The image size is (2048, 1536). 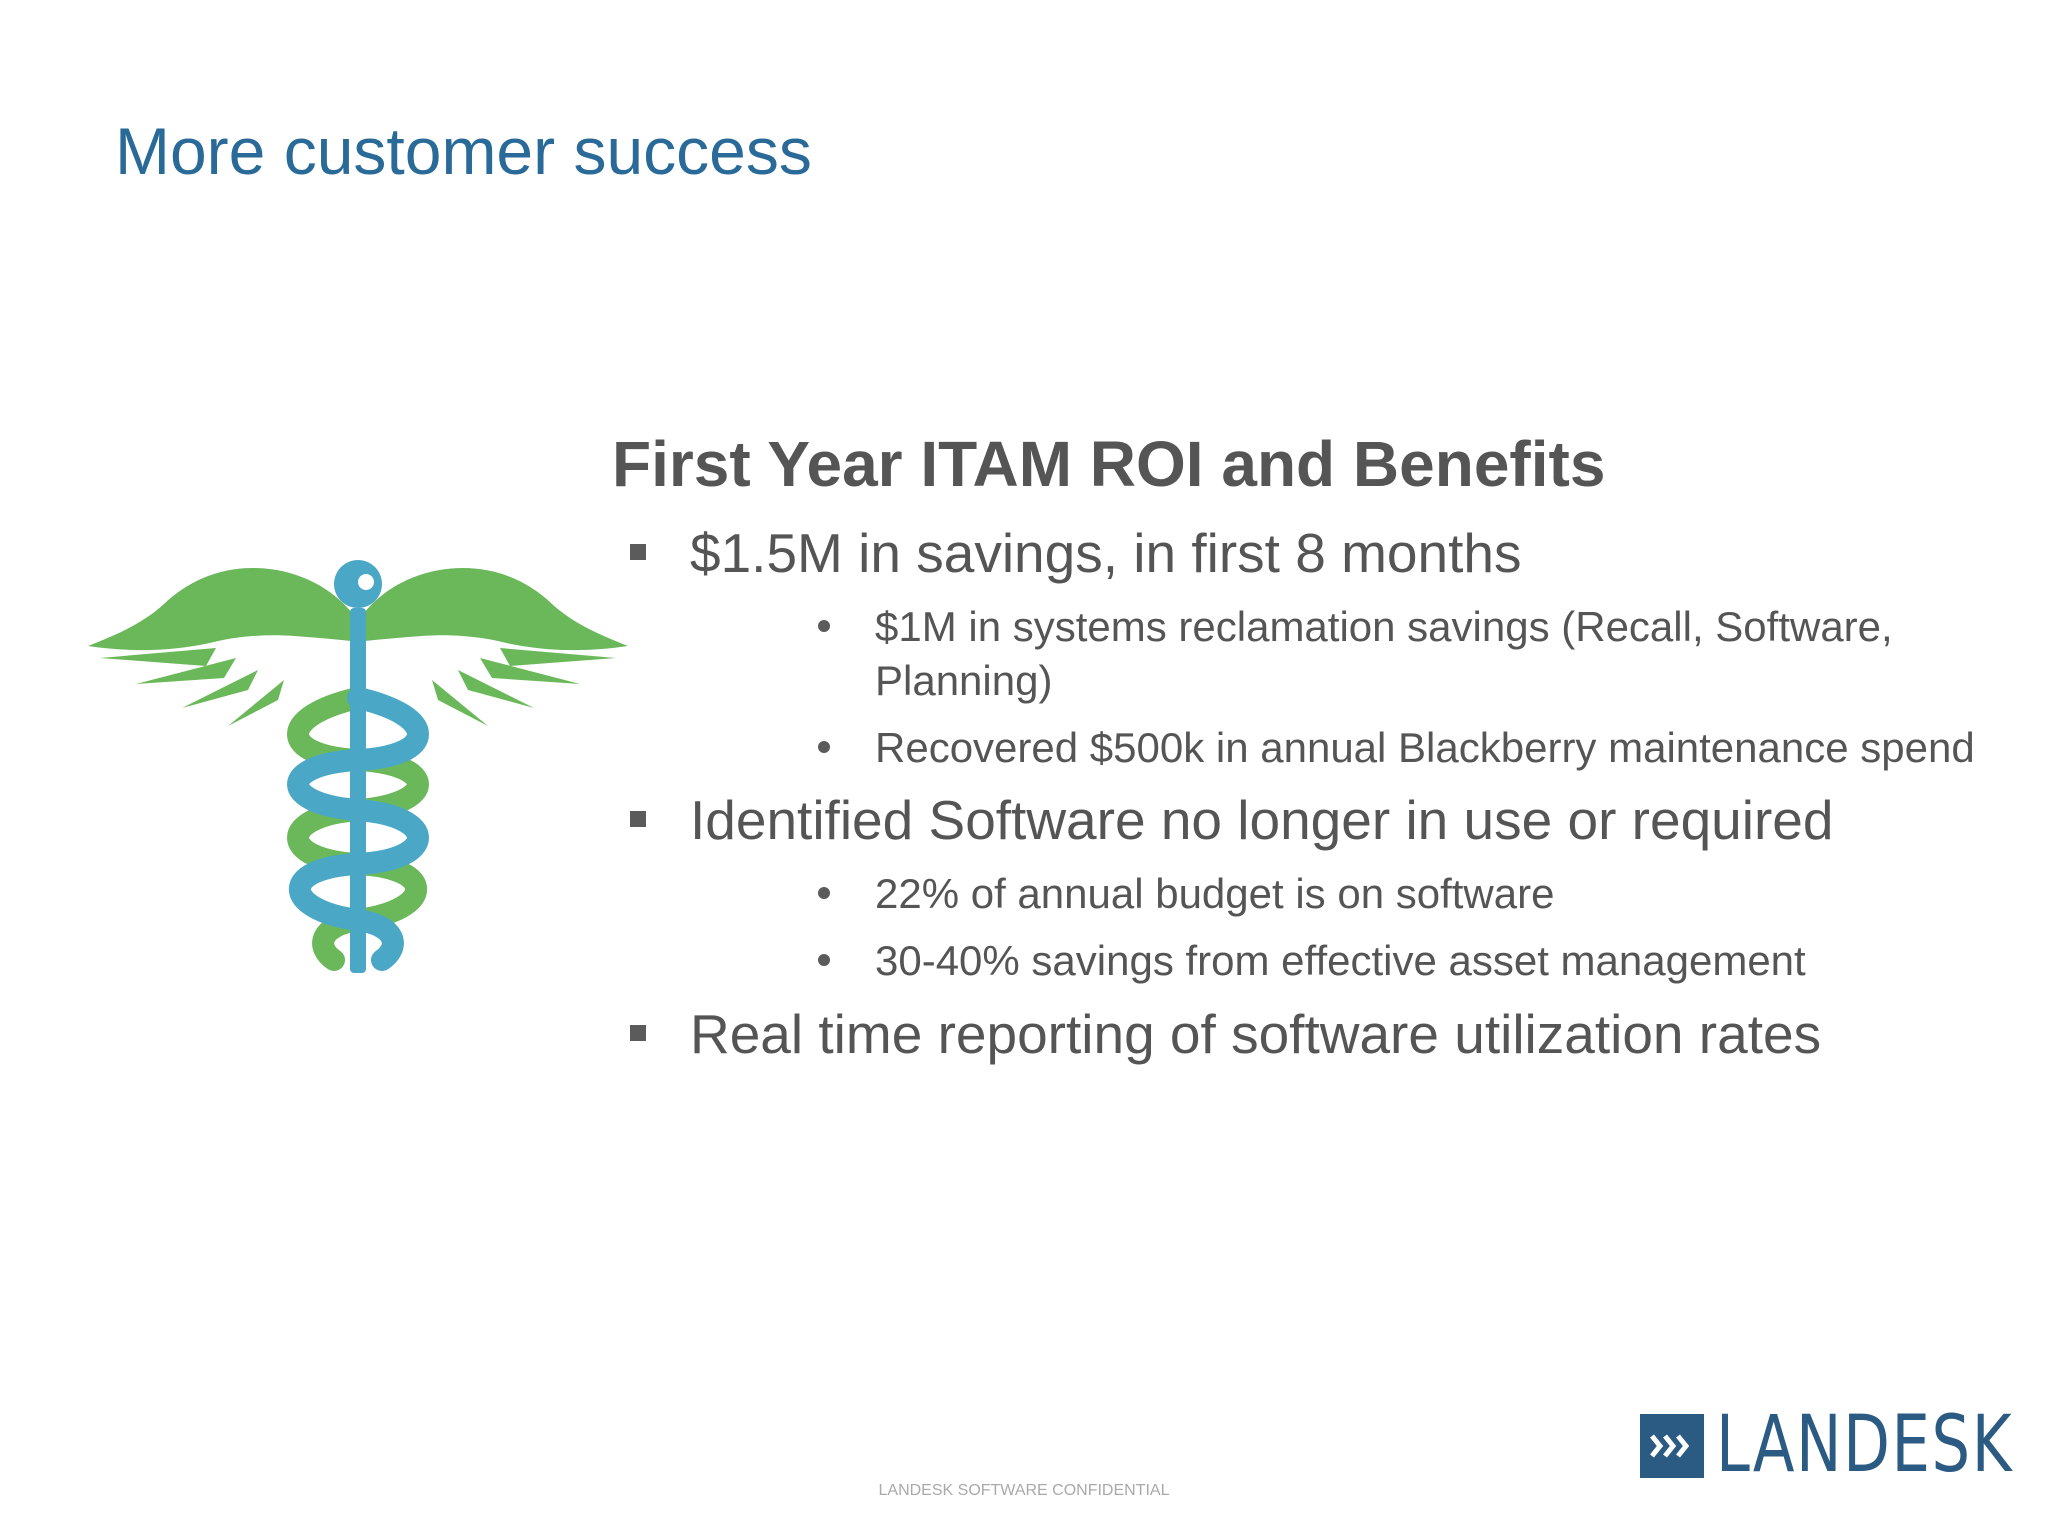 I want to click on slide-title: More customer success, so click(x=463, y=151).